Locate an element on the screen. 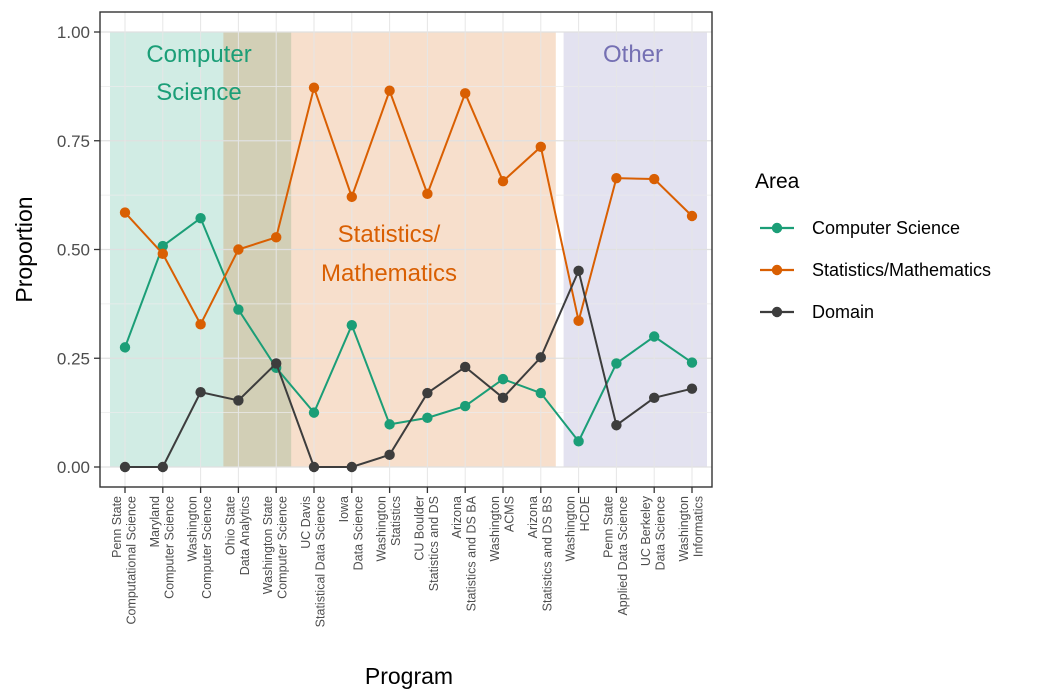  x-tick-label: MarylandComputer Science is located at coordinates (162, 547).